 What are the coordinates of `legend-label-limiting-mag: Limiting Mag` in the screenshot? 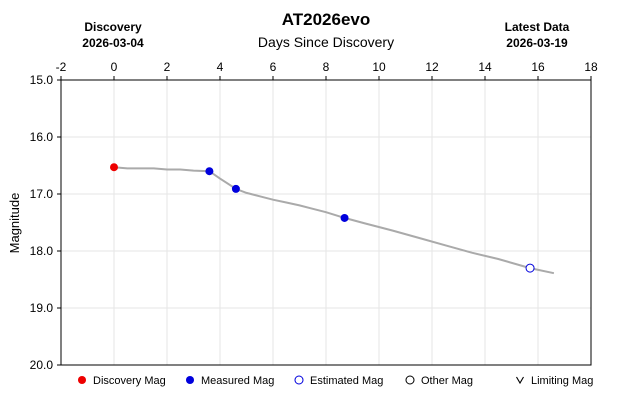 It's located at (562, 381).